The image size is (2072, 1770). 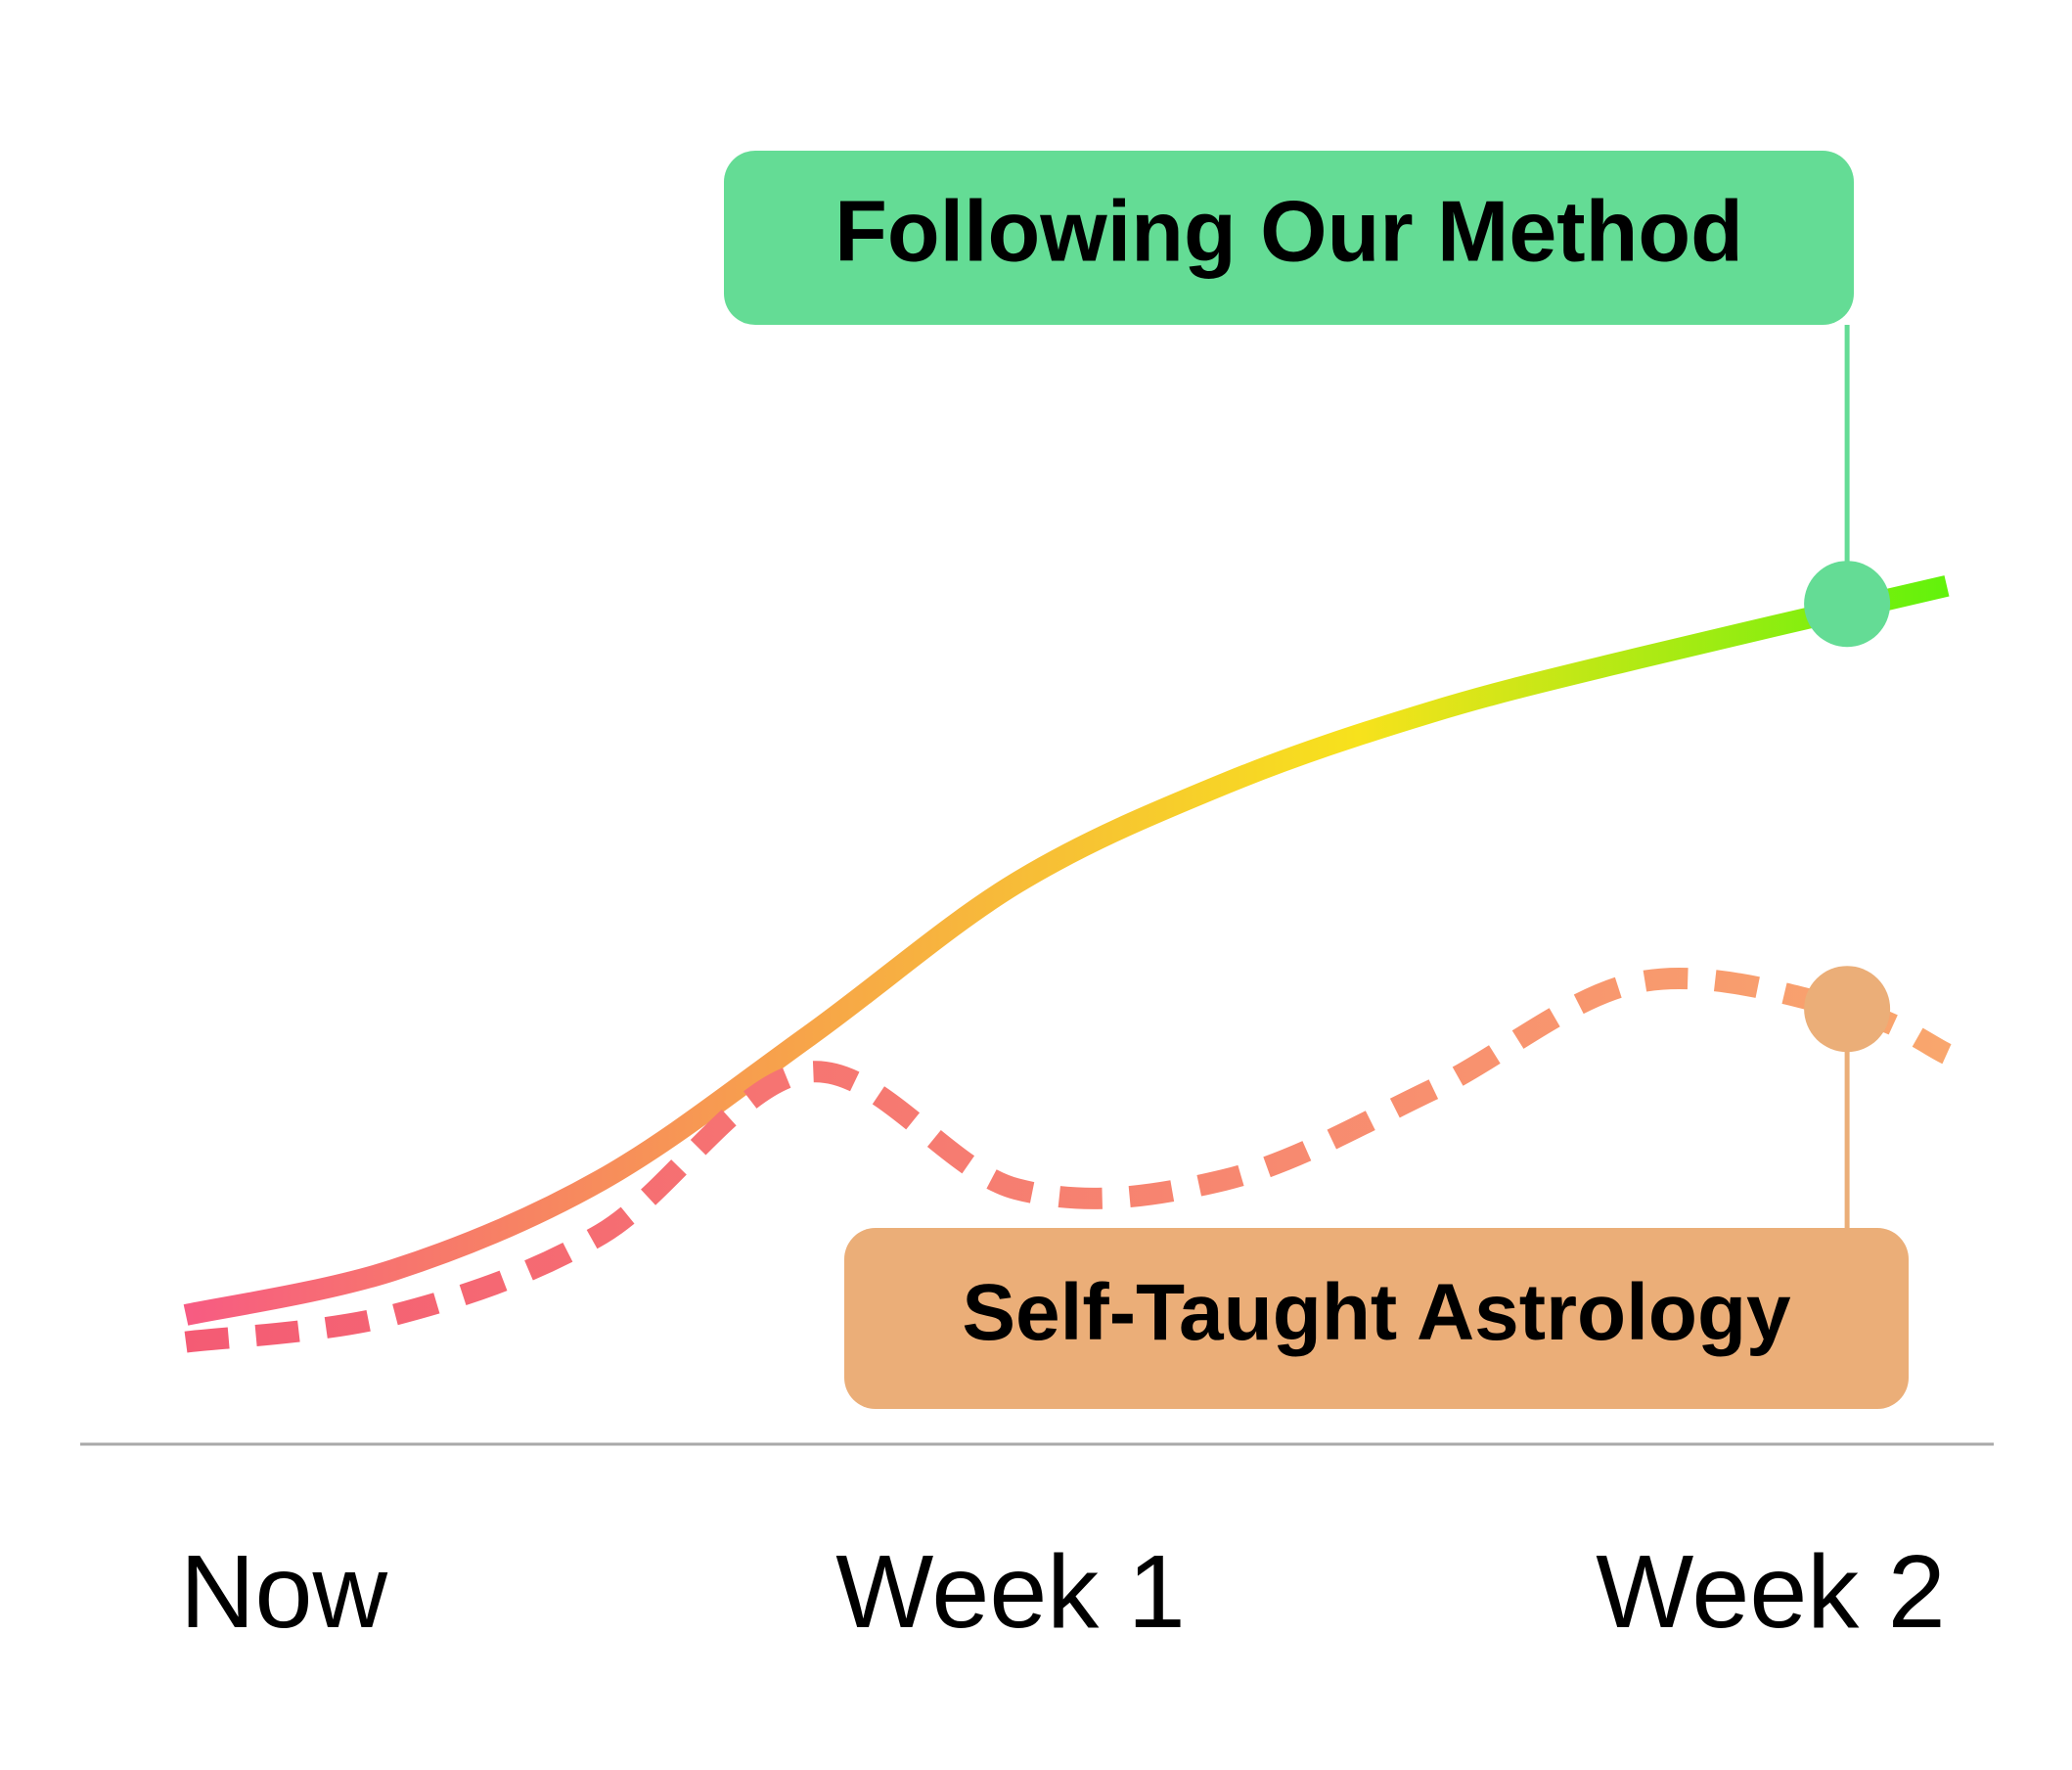 I want to click on astrology-highlight-marker, so click(x=1847, y=1009).